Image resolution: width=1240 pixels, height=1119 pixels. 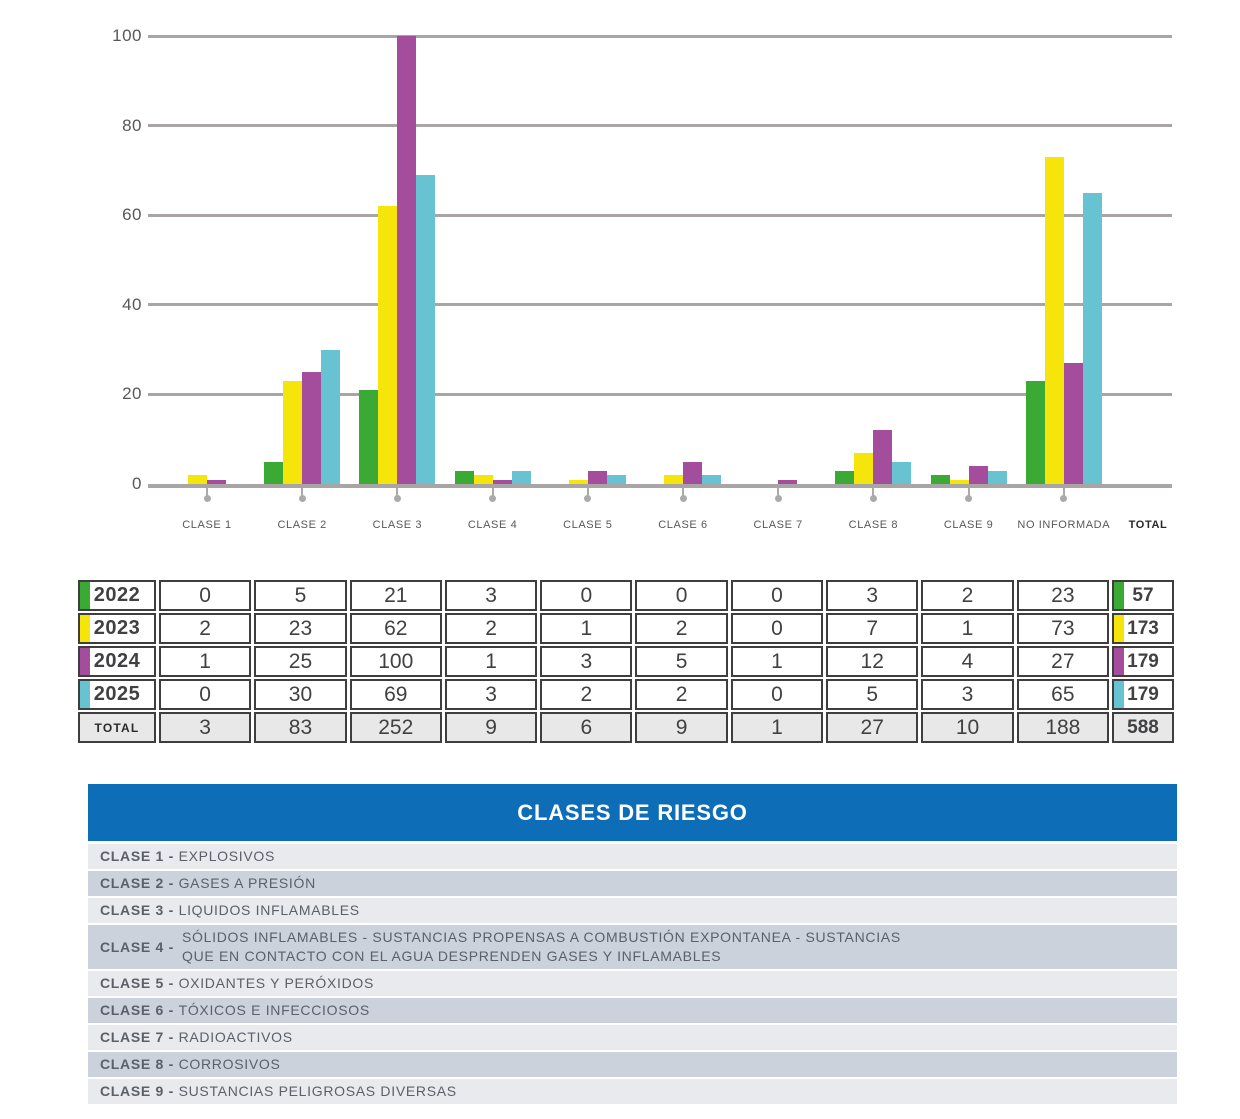 I want to click on table-cell: 30, so click(x=300, y=694).